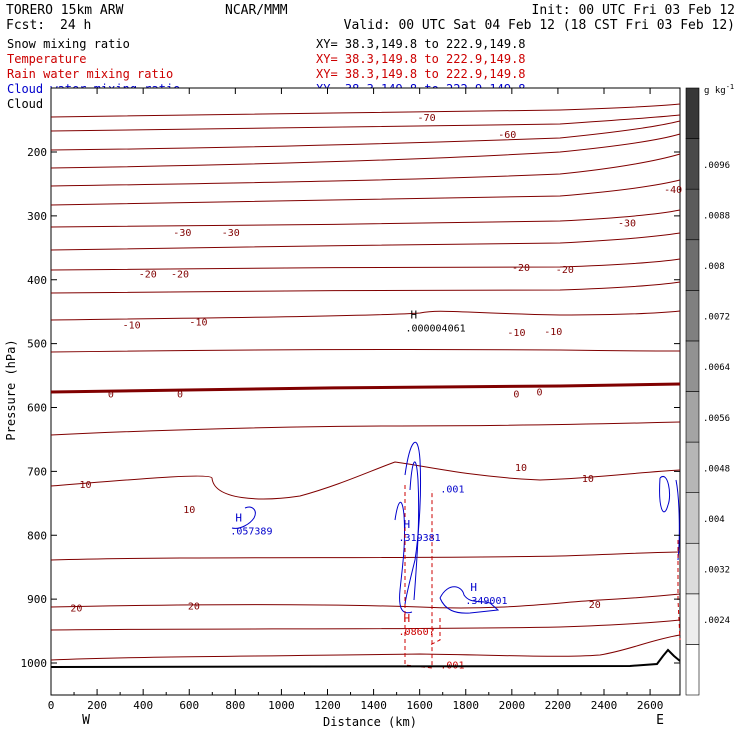 The width and height of the screenshot is (740, 740). Describe the element at coordinates (251, 532) in the screenshot. I see `extremum-value: .057389` at that location.